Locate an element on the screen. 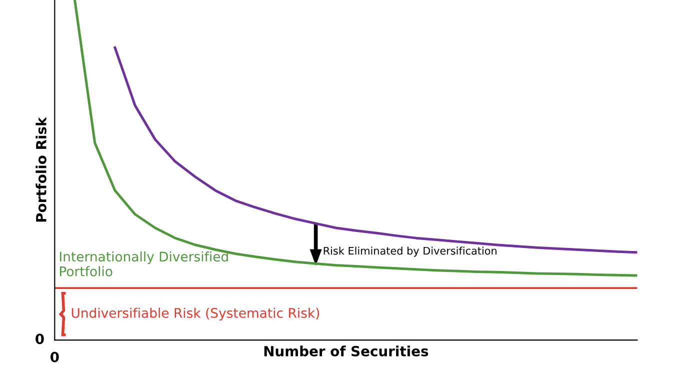  x-axis-title: Number of Securities is located at coordinates (346, 351).